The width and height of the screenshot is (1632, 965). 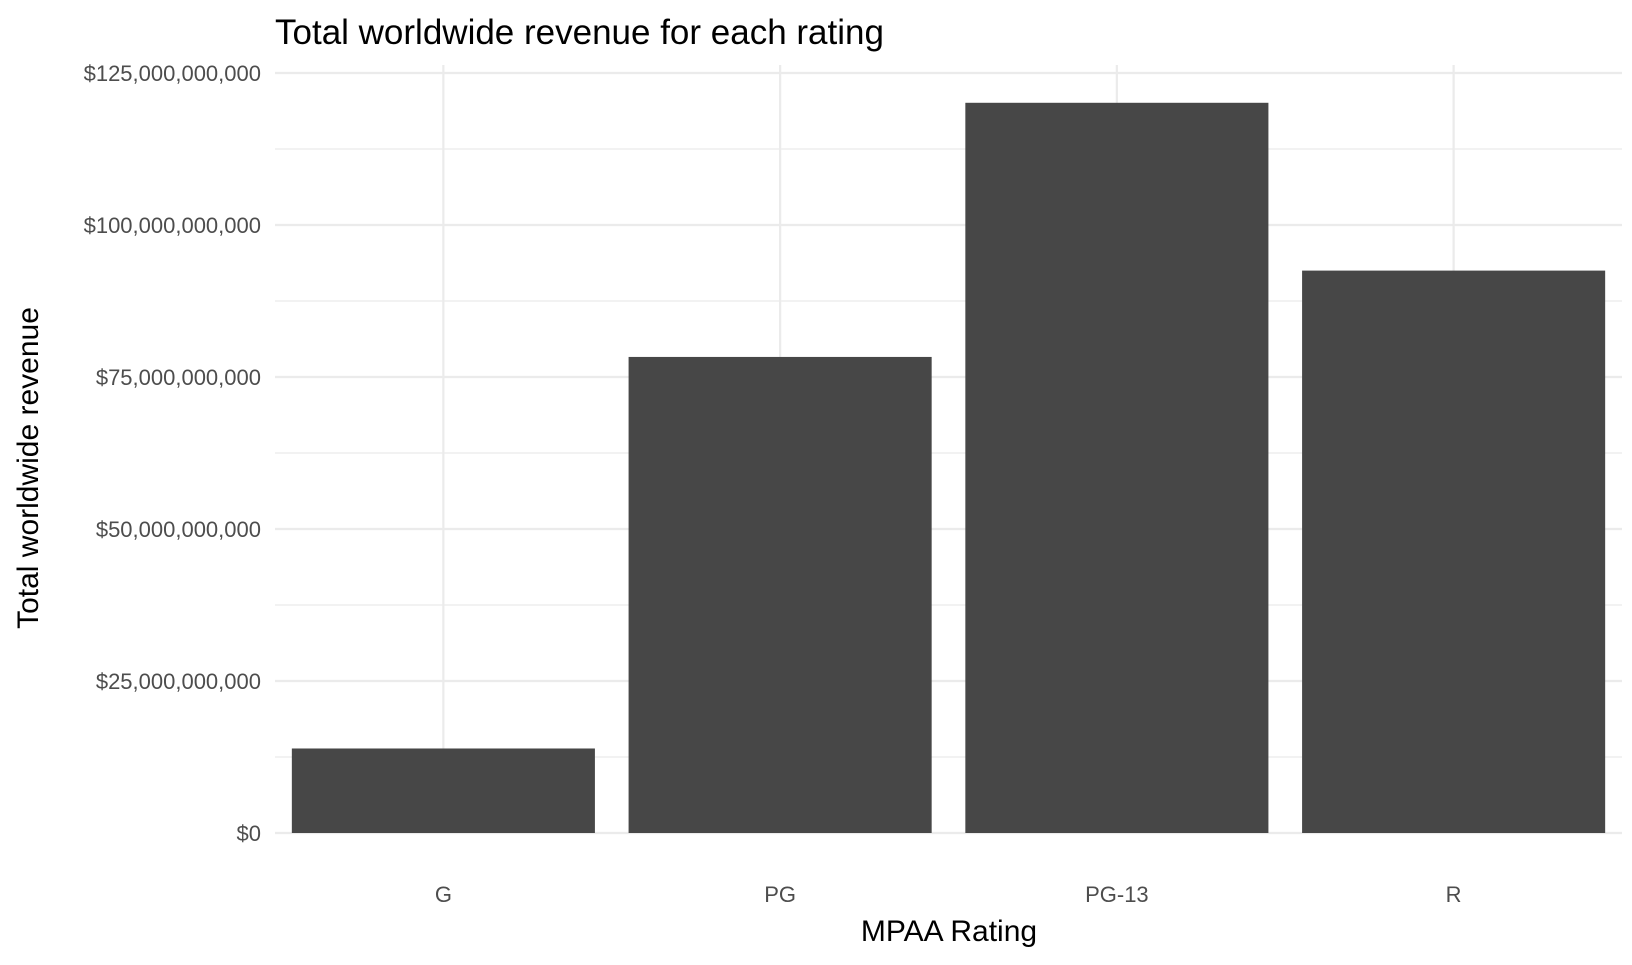 What do you see at coordinates (1117, 894) in the screenshot?
I see `x-tick-label: PG-13` at bounding box center [1117, 894].